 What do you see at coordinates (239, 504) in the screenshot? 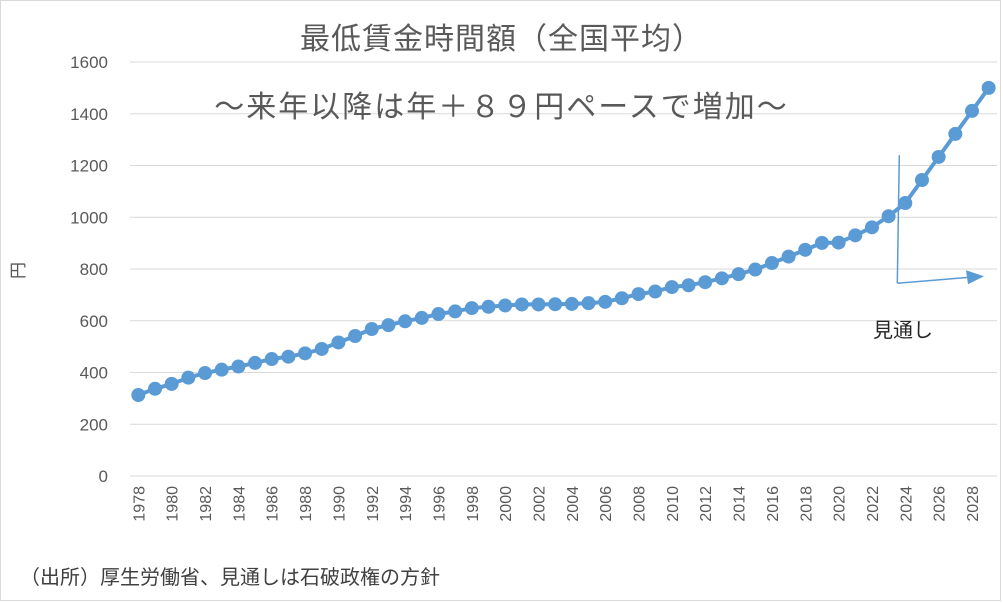
I see `x-tick-label: 1984` at bounding box center [239, 504].